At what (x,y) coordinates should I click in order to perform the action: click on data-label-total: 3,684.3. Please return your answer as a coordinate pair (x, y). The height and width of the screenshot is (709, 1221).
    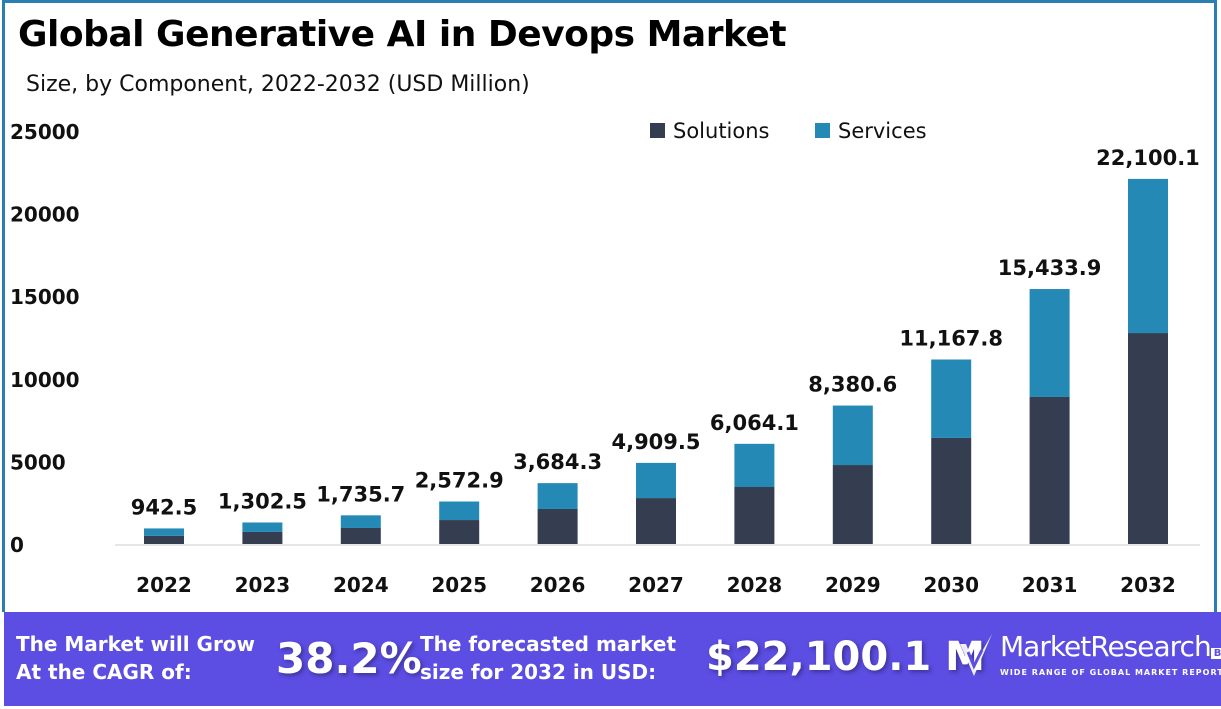
    Looking at the image, I should click on (557, 462).